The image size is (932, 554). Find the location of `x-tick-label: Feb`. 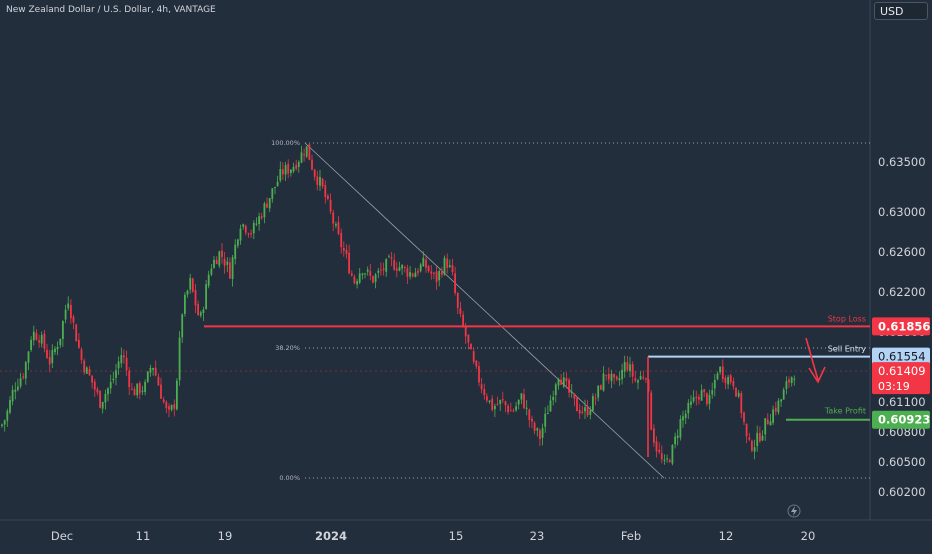

x-tick-label: Feb is located at coordinates (631, 536).